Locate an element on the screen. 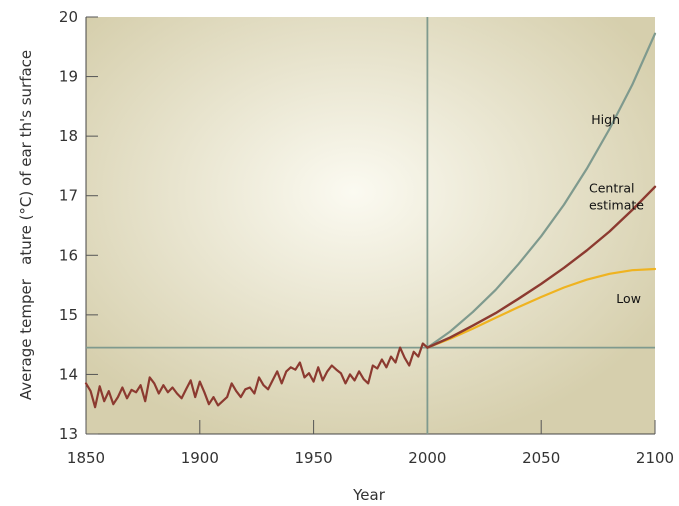 The height and width of the screenshot is (506, 679). x-tick-label: 1900 is located at coordinates (200, 458).